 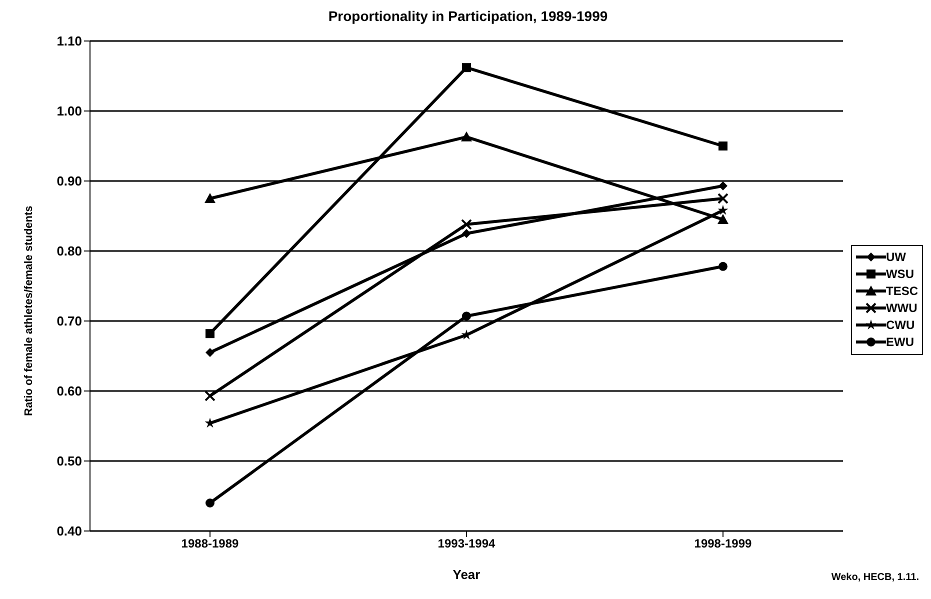 I want to click on legend-label: TESC, so click(x=902, y=291).